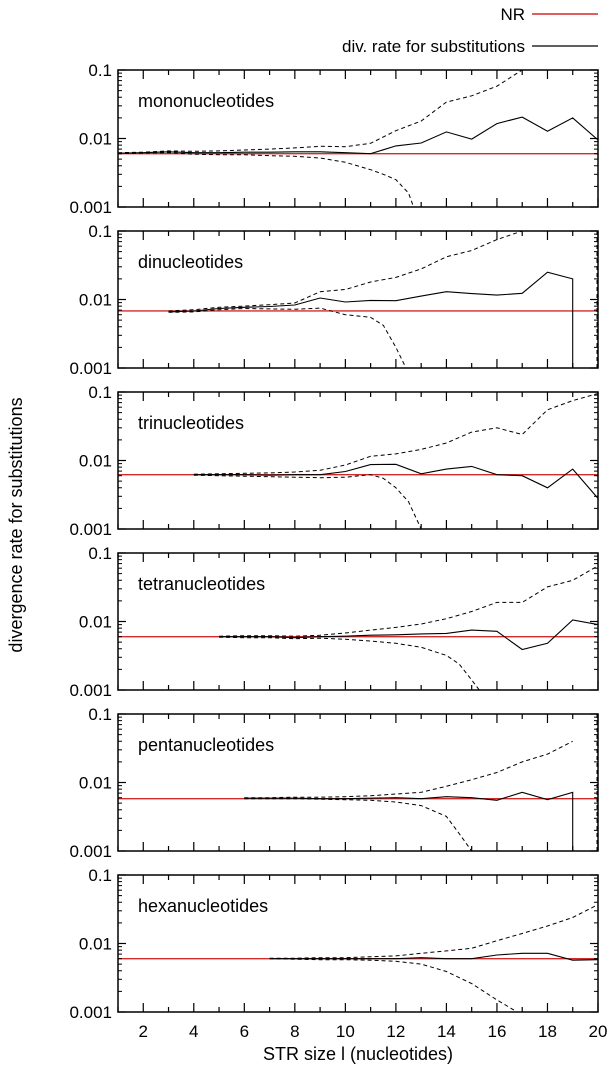  I want to click on panel-mononucleotides: 0.001 0.01 0.1 mononucleotides, so click(334, 139).